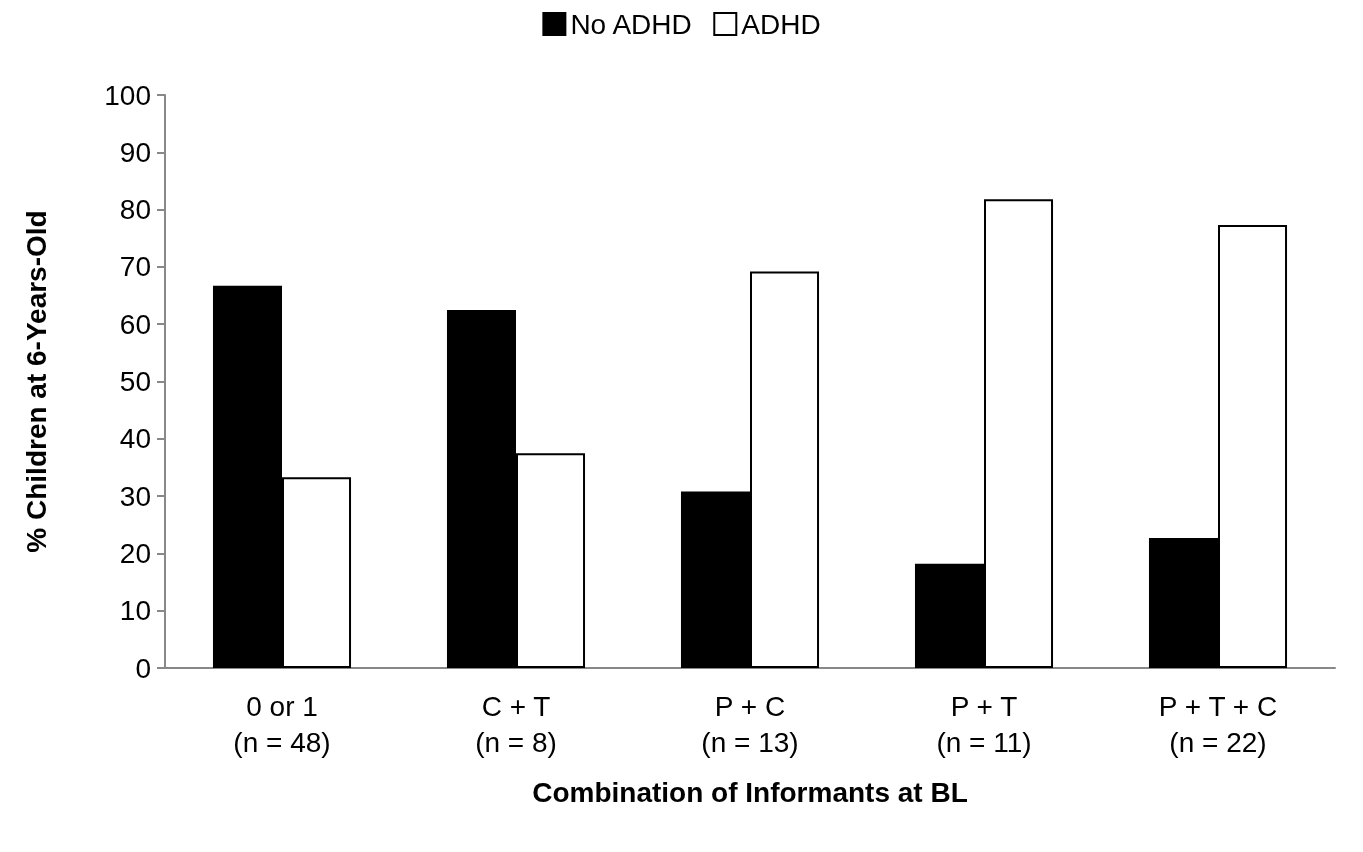  What do you see at coordinates (135, 439) in the screenshot?
I see `y-tick-label: 40` at bounding box center [135, 439].